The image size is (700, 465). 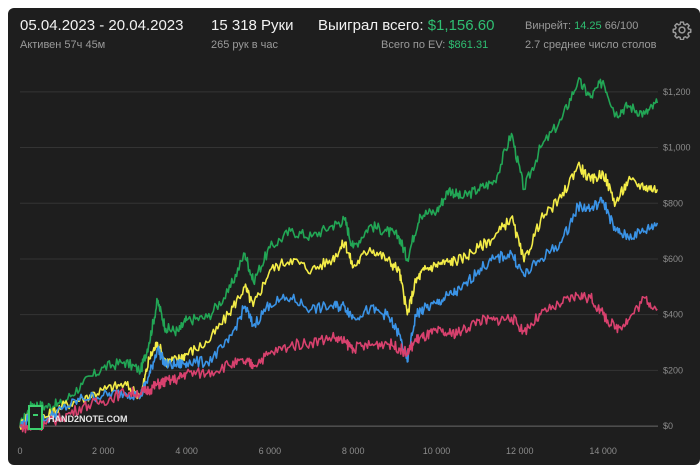 I want to click on ev-label: Всего по EV:, so click(x=413, y=45).